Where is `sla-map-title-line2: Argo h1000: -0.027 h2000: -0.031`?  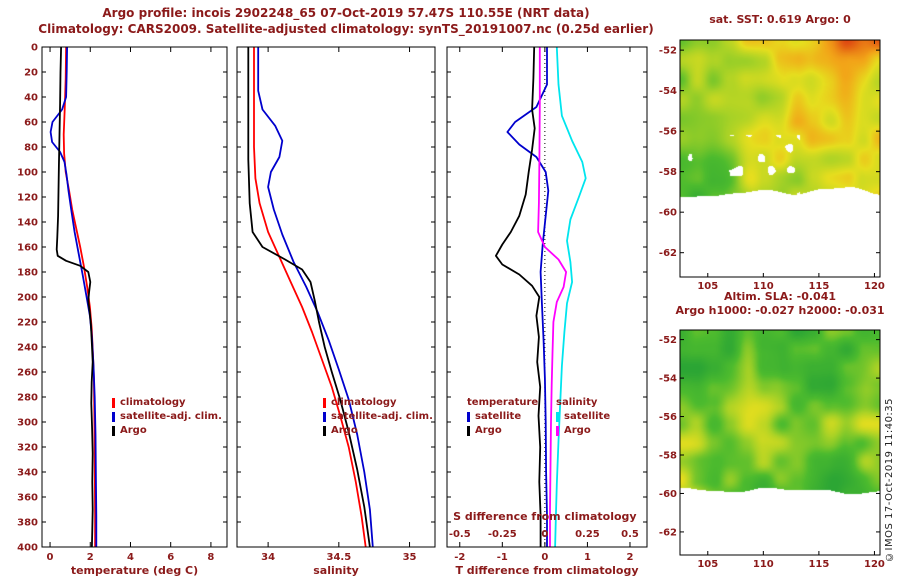
sla-map-title-line2: Argo h1000: -0.027 h2000: -0.031 is located at coordinates (780, 310).